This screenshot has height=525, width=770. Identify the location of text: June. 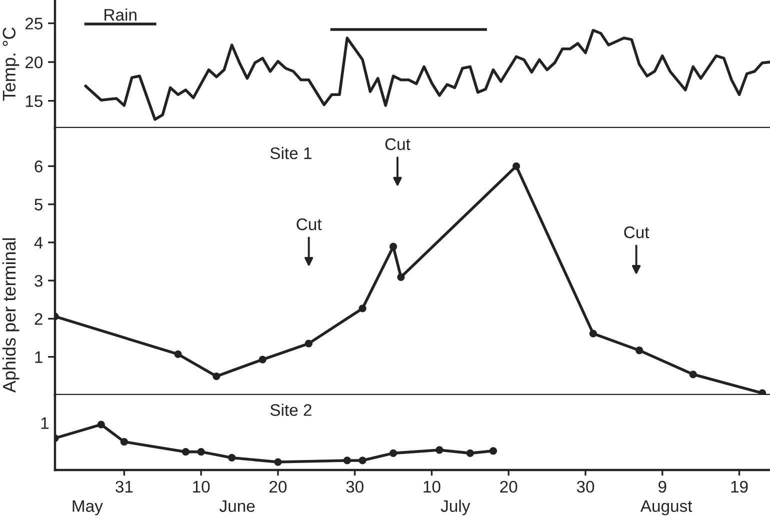
(237, 506).